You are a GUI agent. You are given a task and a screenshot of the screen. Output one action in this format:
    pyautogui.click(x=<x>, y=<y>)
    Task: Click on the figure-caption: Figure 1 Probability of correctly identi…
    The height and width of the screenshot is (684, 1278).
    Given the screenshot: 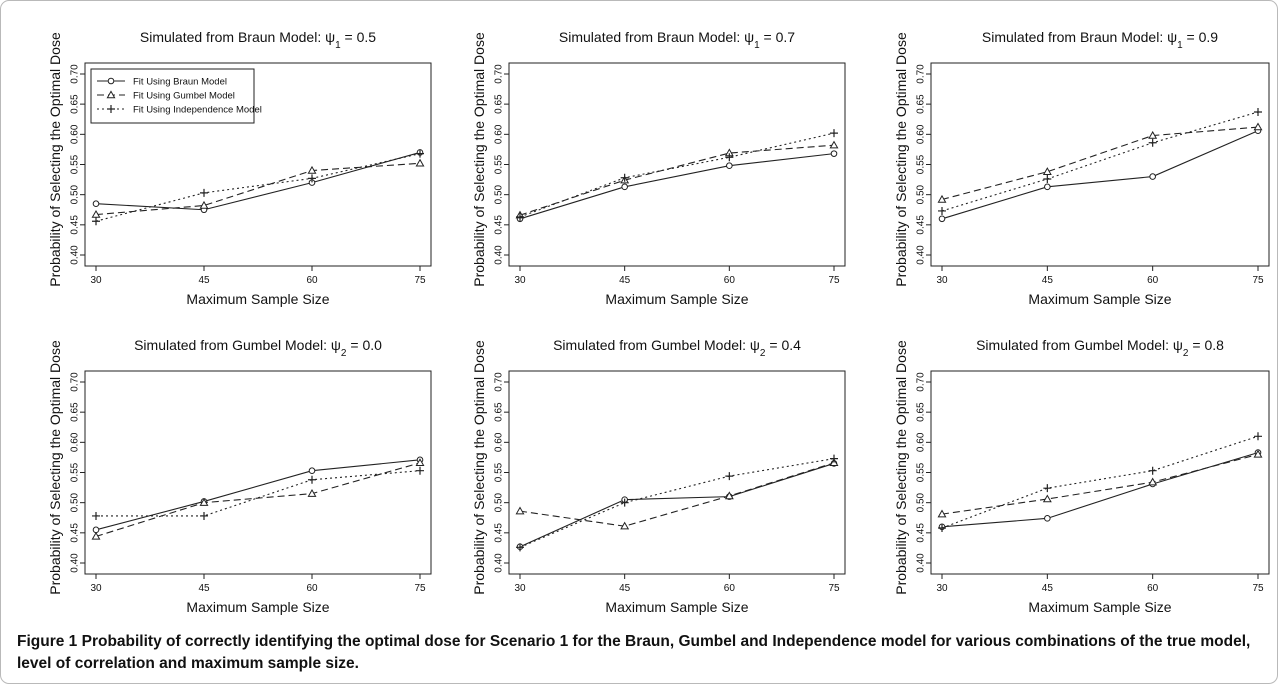 What is the action you would take?
    pyautogui.click(x=639, y=653)
    